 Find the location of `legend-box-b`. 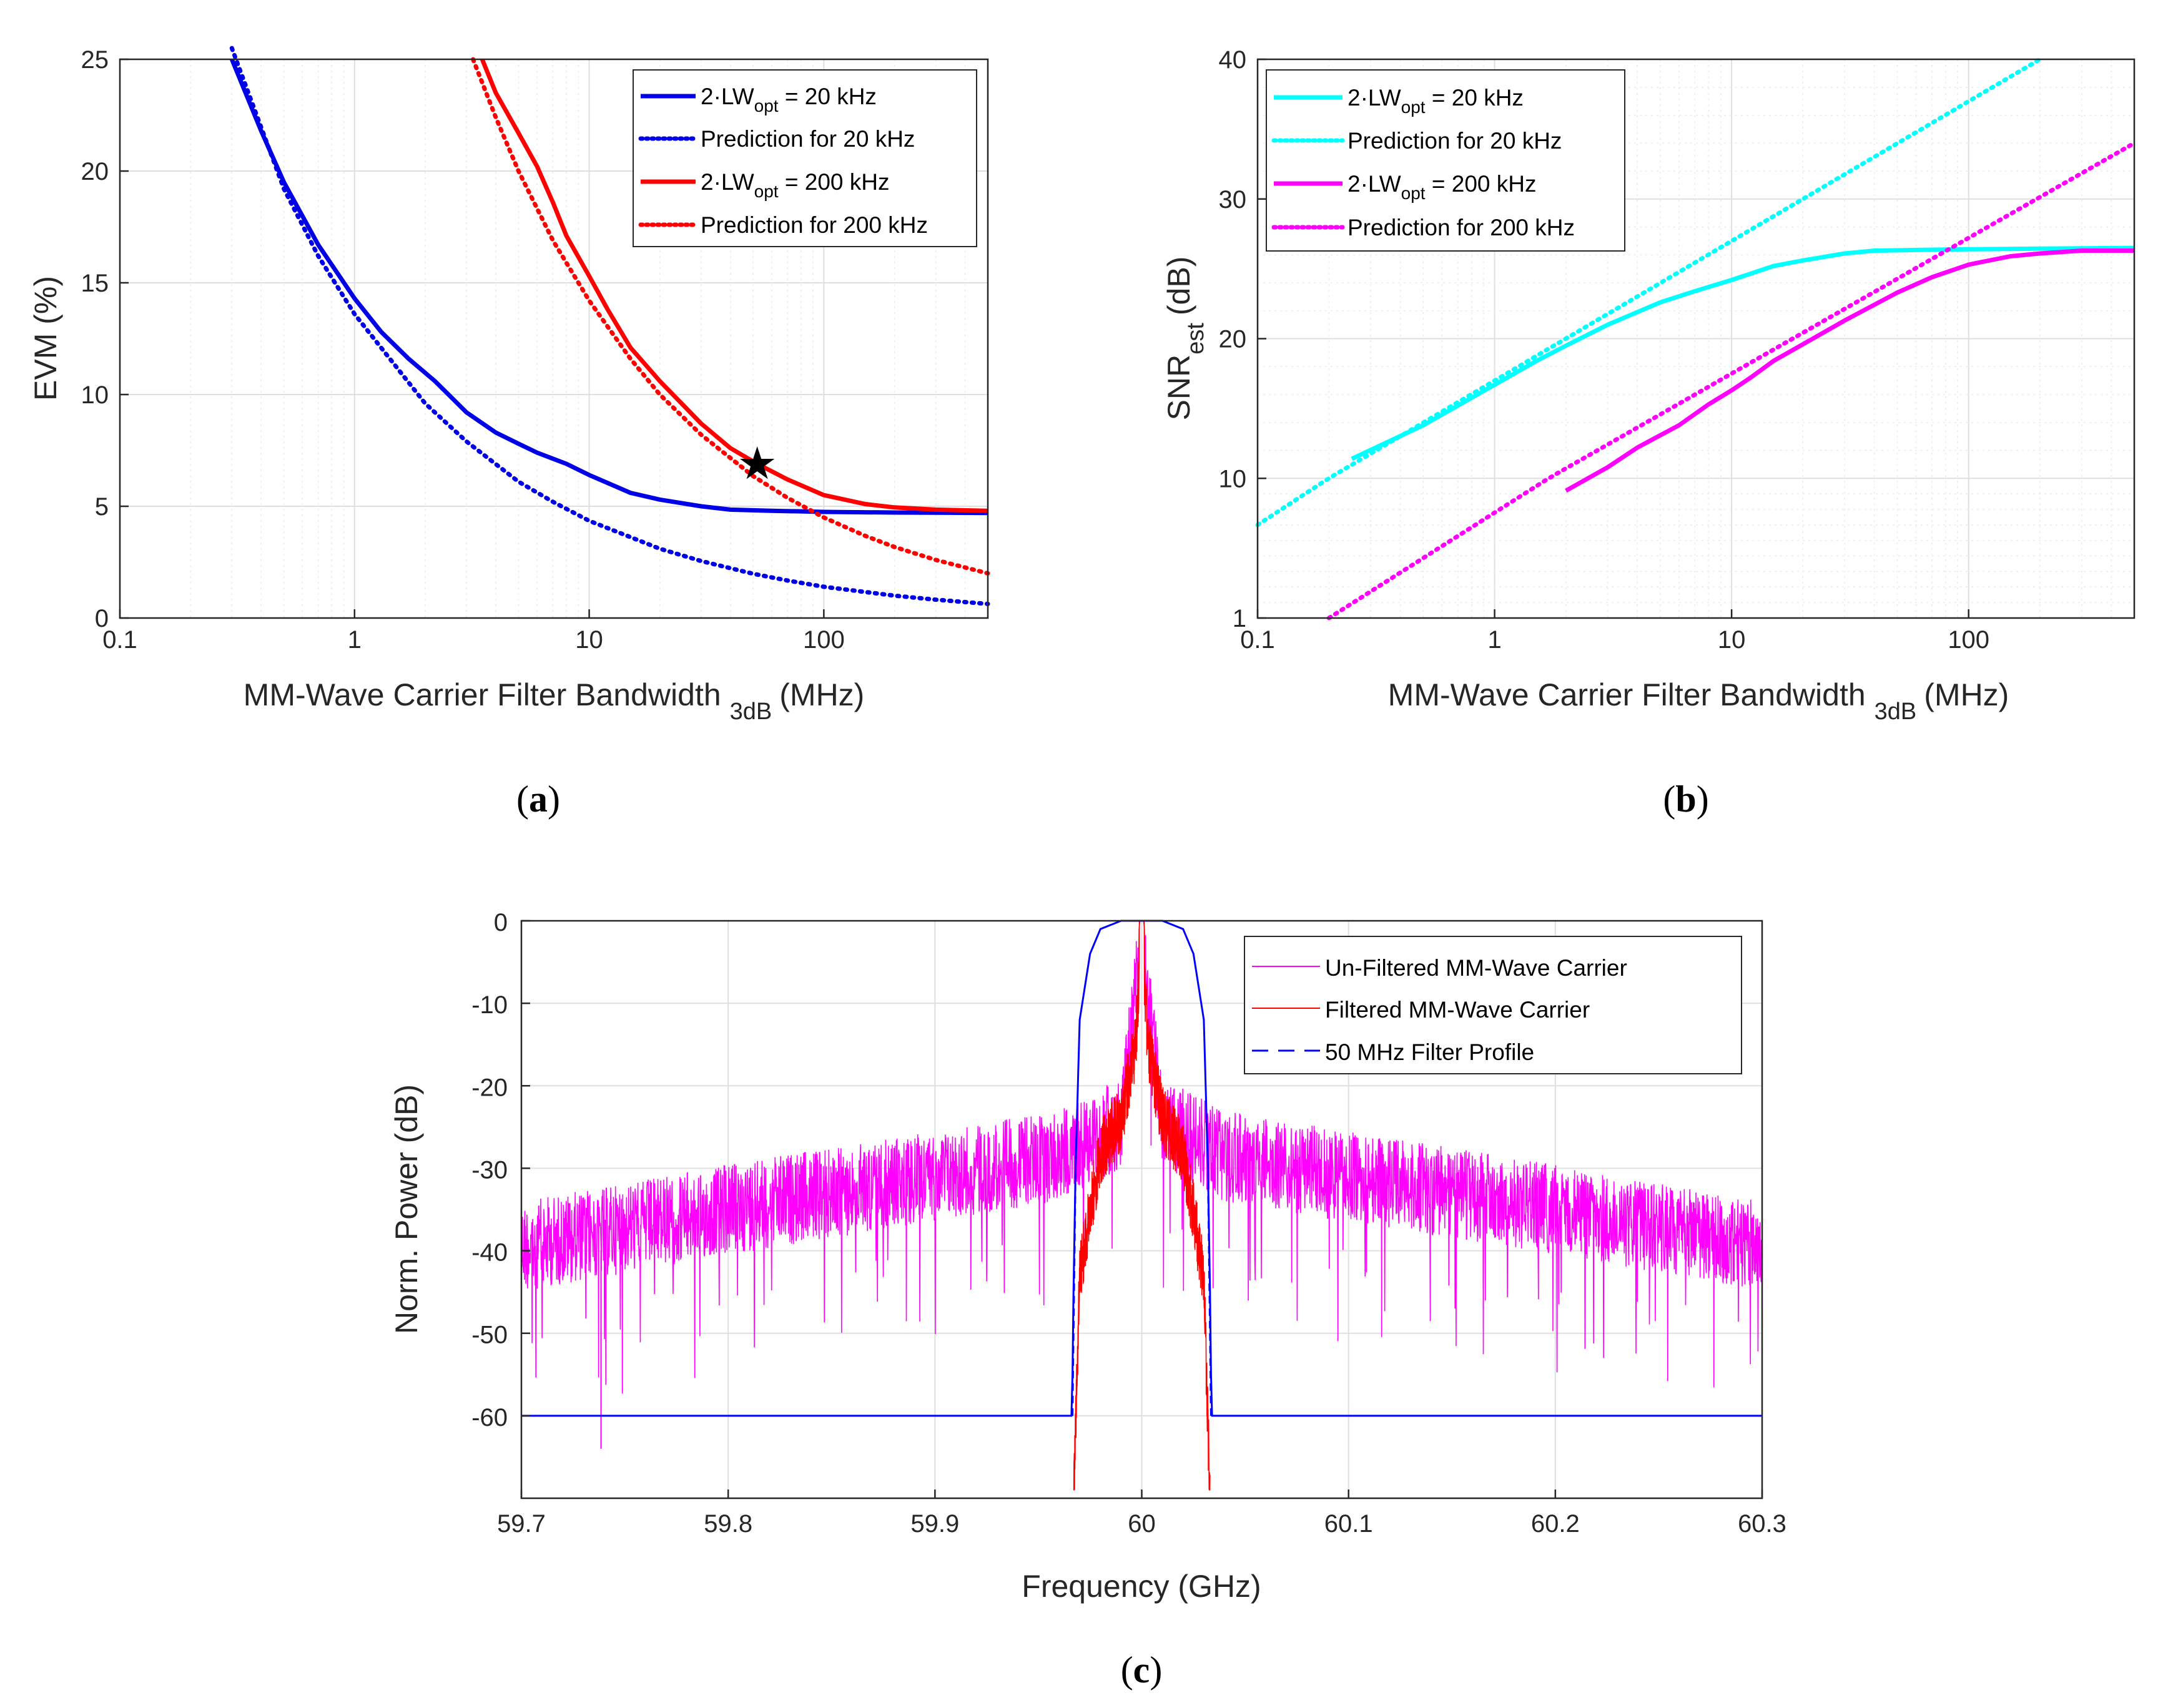

legend-box-b is located at coordinates (1445, 160).